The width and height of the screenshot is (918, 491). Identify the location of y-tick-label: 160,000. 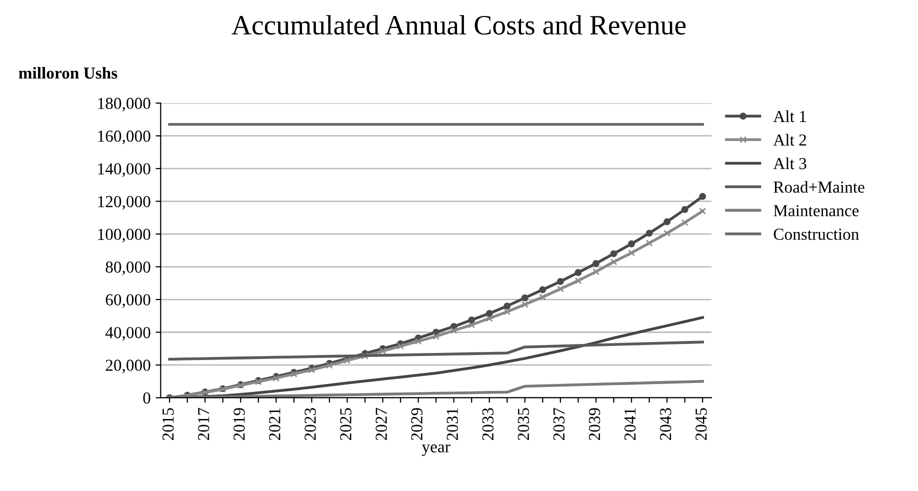
(124, 137).